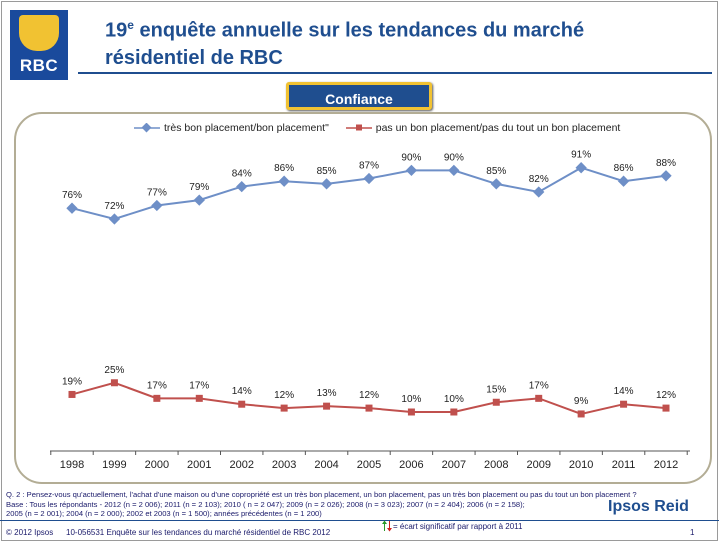 The height and width of the screenshot is (542, 719). I want to click on x-tick-label: 2012, so click(666, 465).